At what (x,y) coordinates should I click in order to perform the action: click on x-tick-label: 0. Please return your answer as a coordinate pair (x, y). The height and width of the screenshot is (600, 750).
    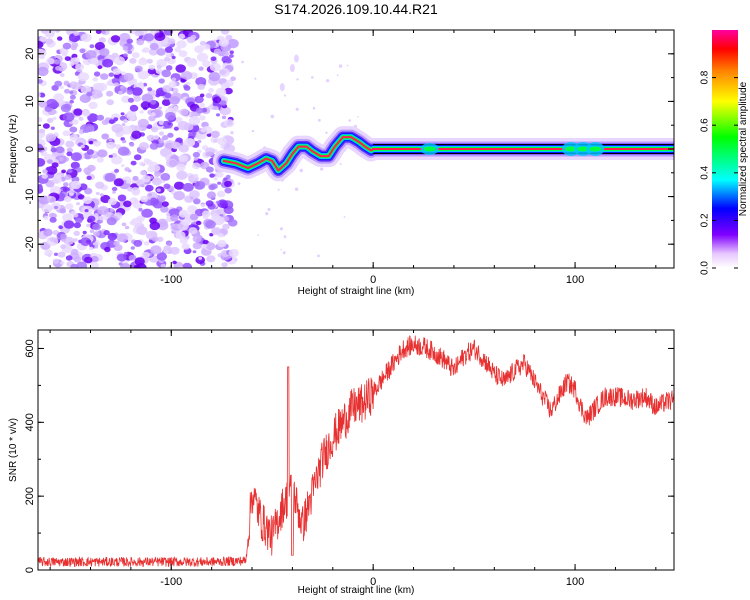
    Looking at the image, I should click on (373, 582).